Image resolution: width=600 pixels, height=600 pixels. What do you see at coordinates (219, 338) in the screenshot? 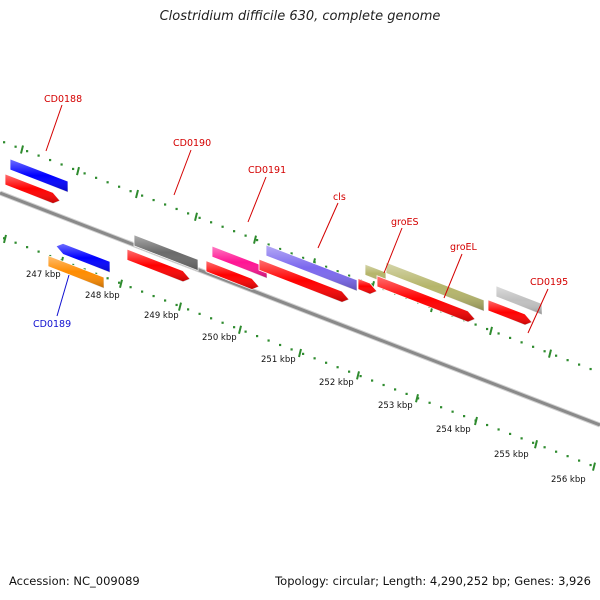
I see `kbp-label: 250 kbp` at bounding box center [219, 338].